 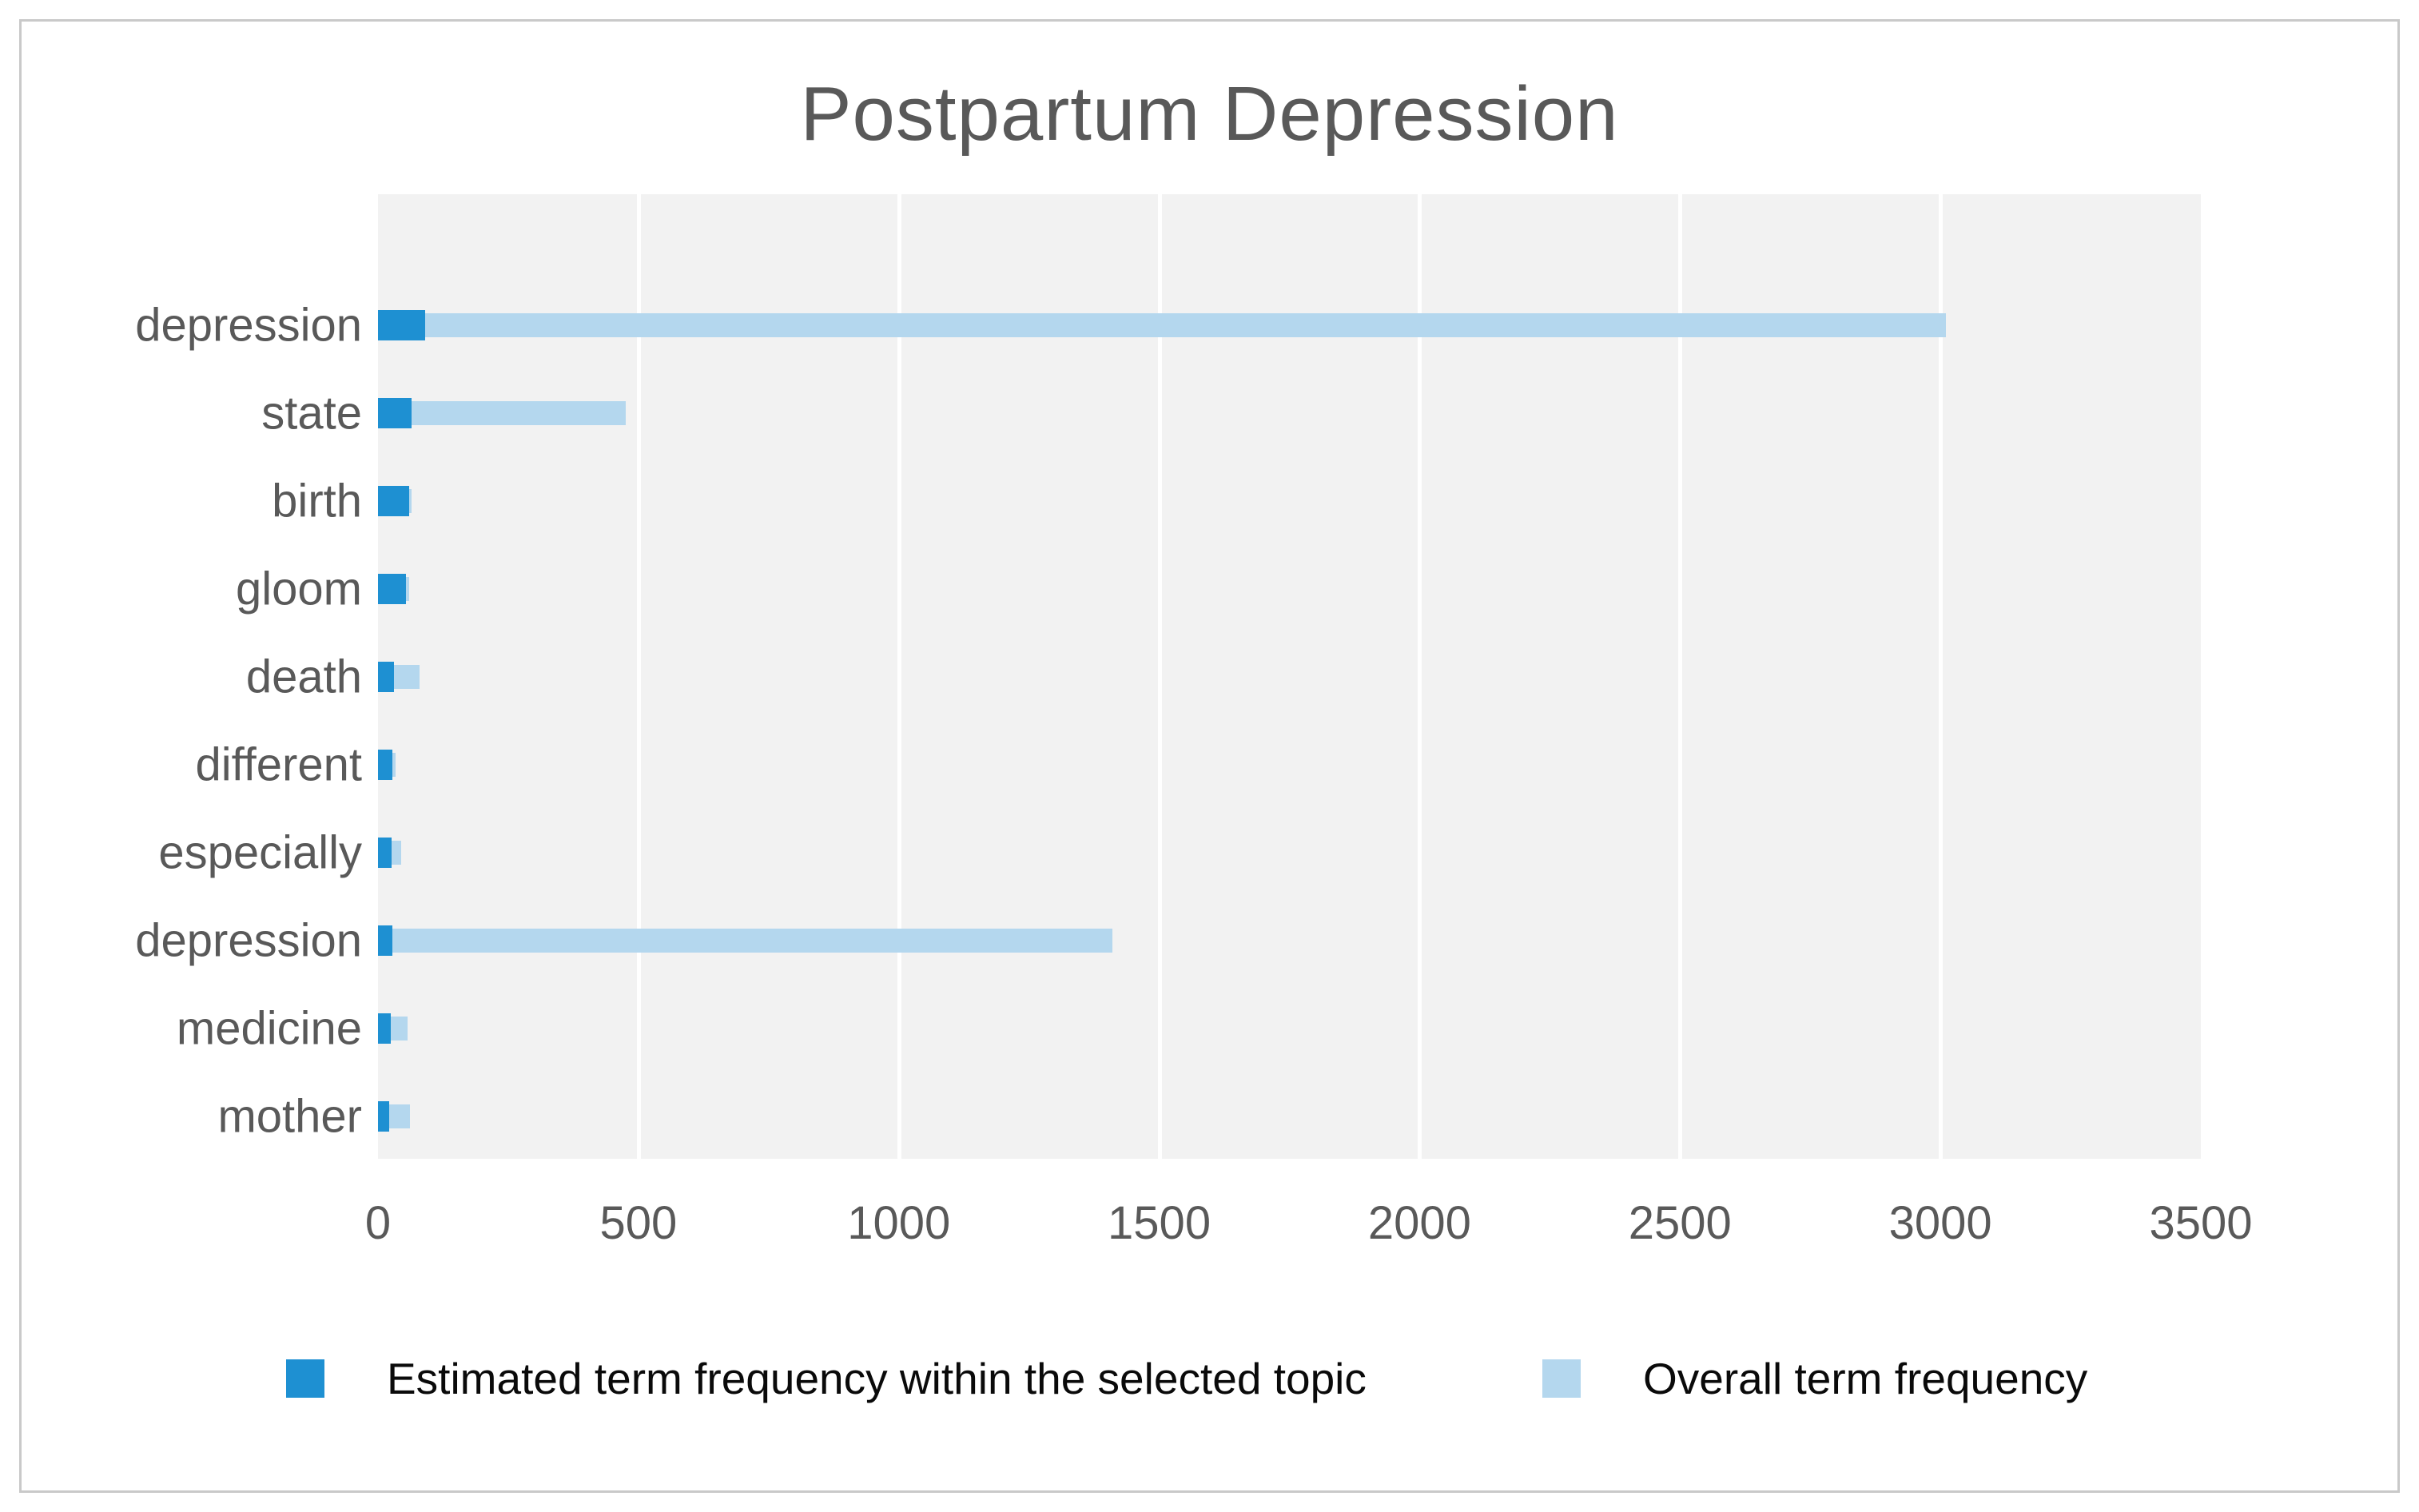 What do you see at coordinates (2201, 1223) in the screenshot?
I see `x-tick-label: 3500` at bounding box center [2201, 1223].